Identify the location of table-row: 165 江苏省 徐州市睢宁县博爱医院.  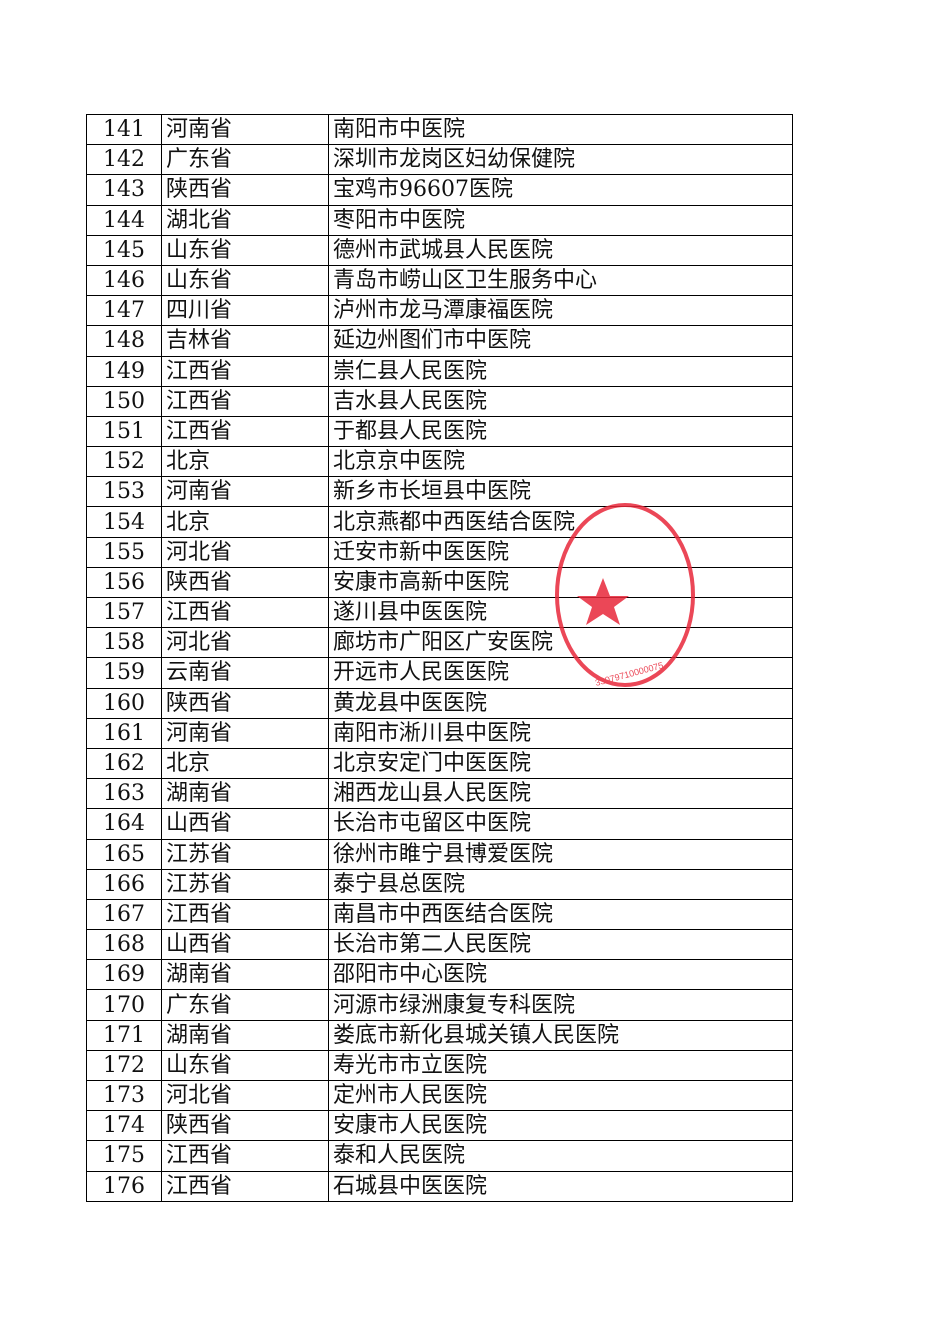
(439, 854).